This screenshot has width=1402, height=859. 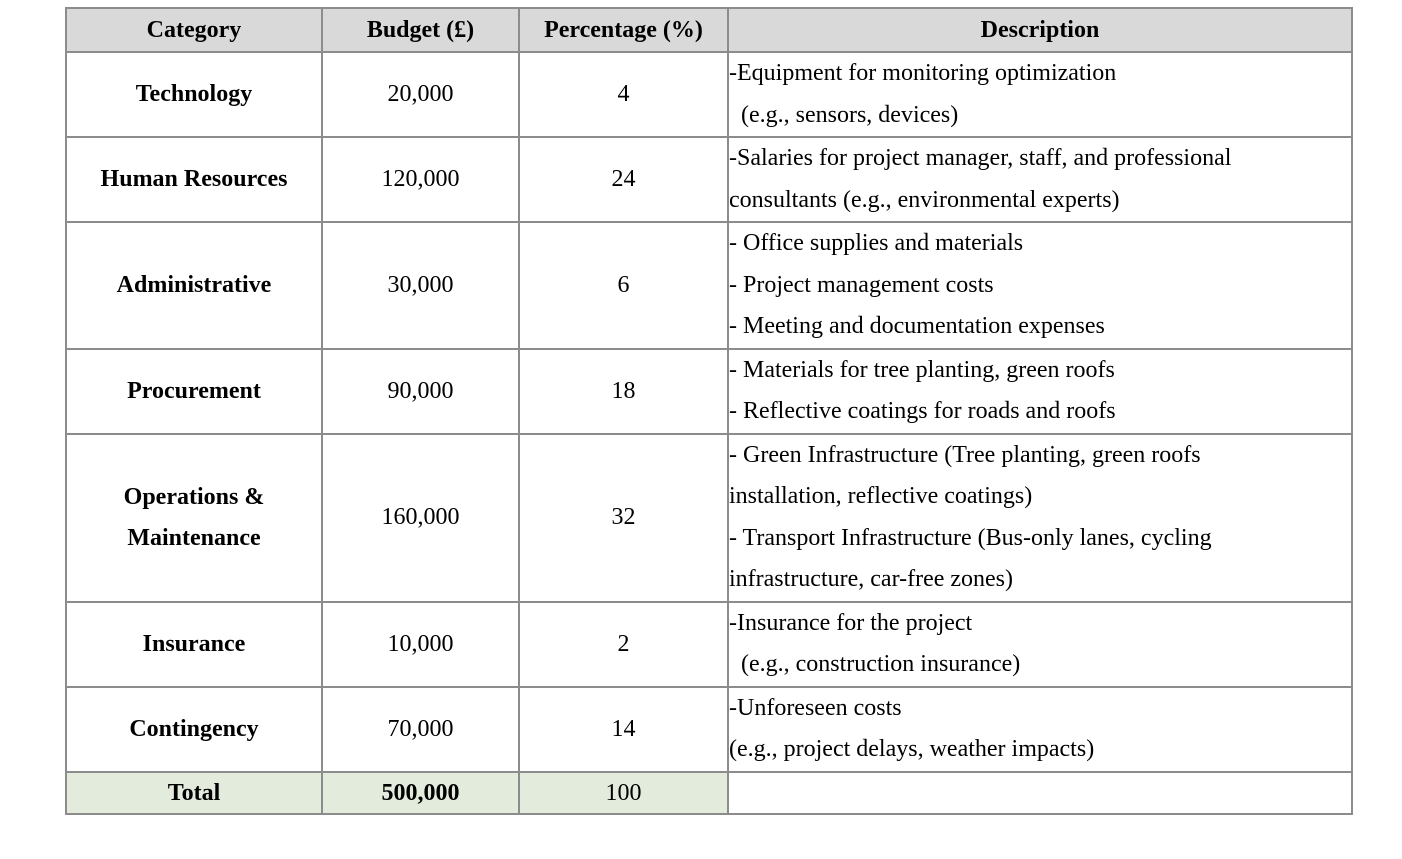 I want to click on row-percentage: 32, so click(x=623, y=517).